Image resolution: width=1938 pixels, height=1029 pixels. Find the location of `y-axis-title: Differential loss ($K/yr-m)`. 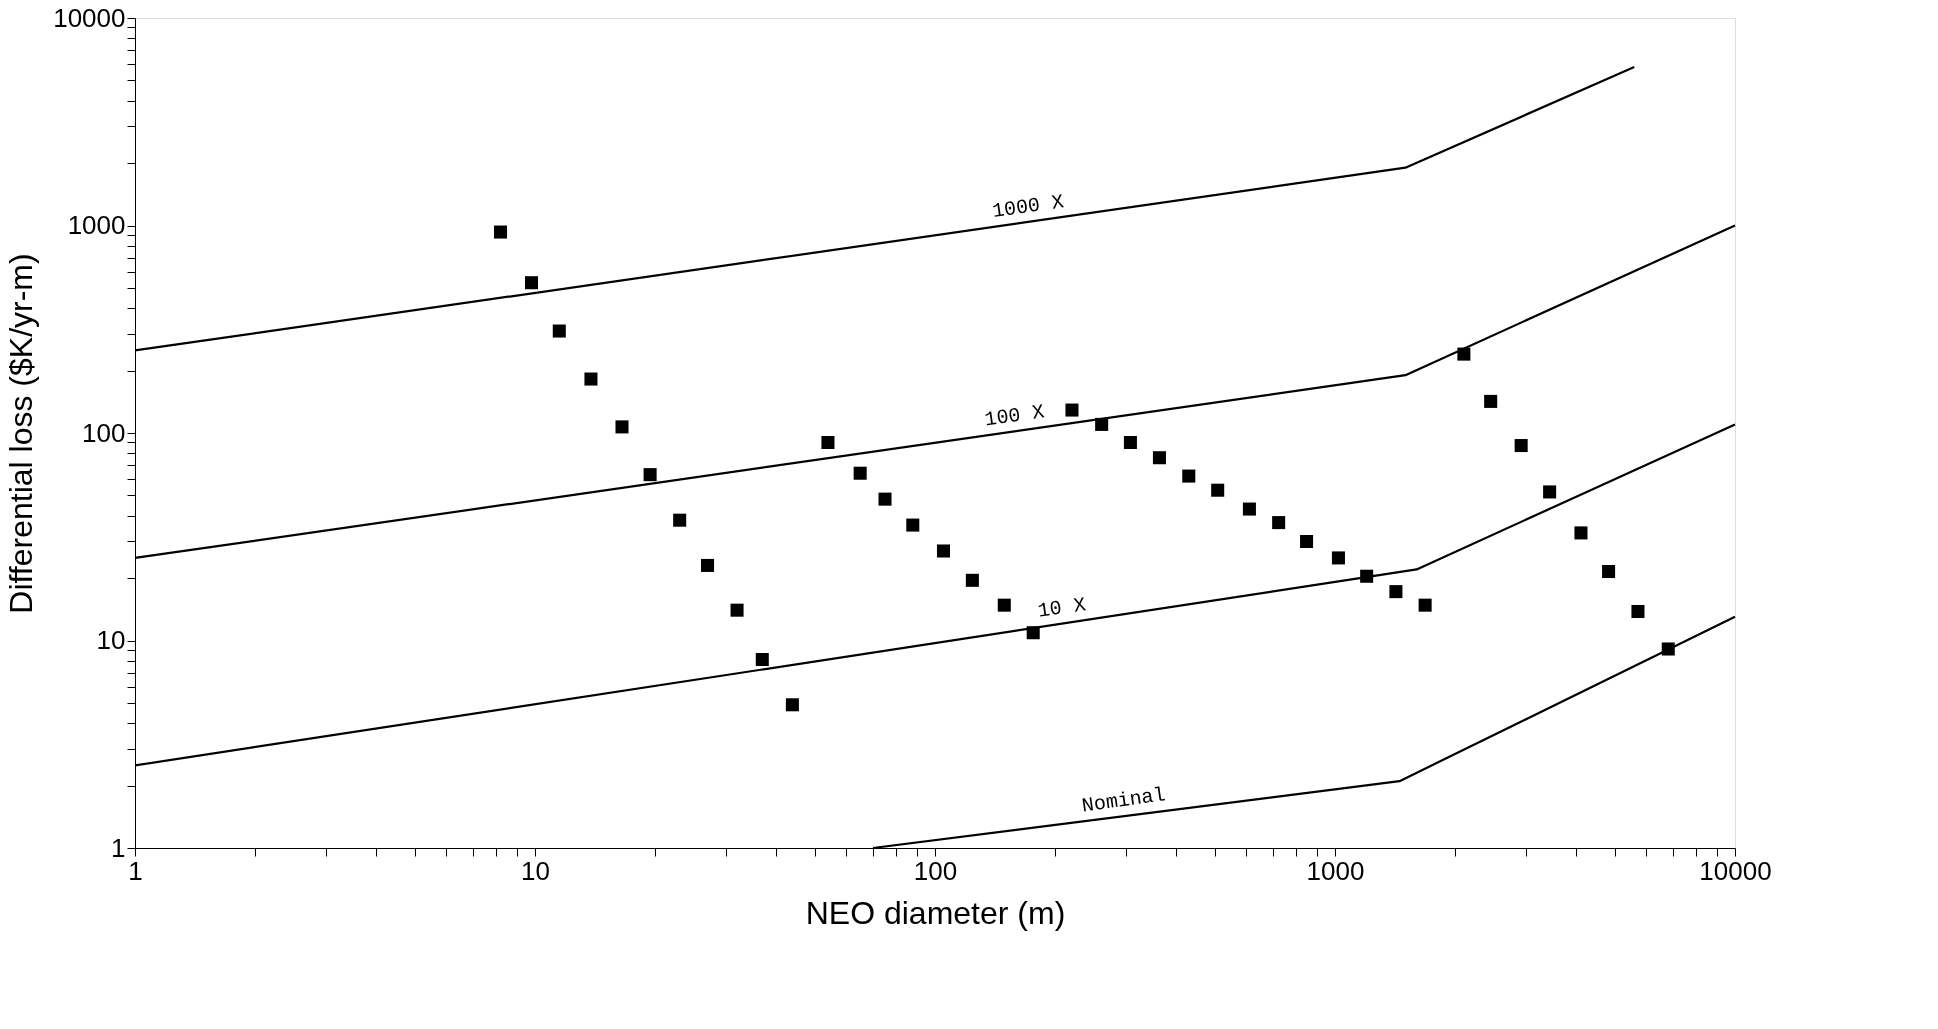

y-axis-title: Differential loss ($K/yr-m) is located at coordinates (21, 433).